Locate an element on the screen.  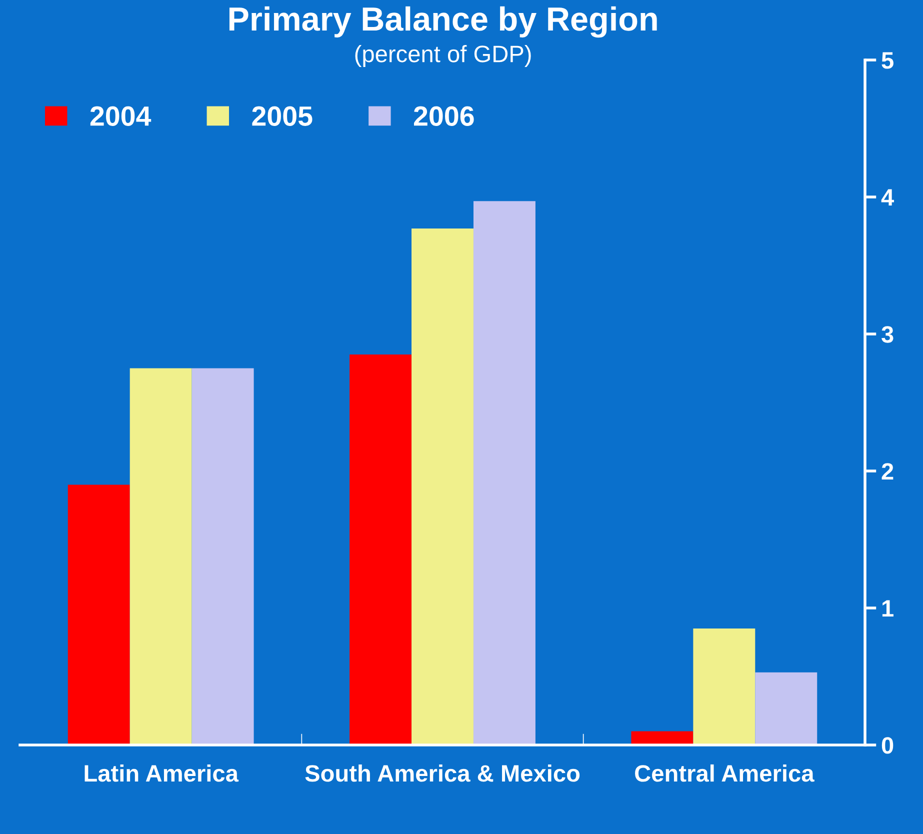
y-tick-label: 5 is located at coordinates (888, 60).